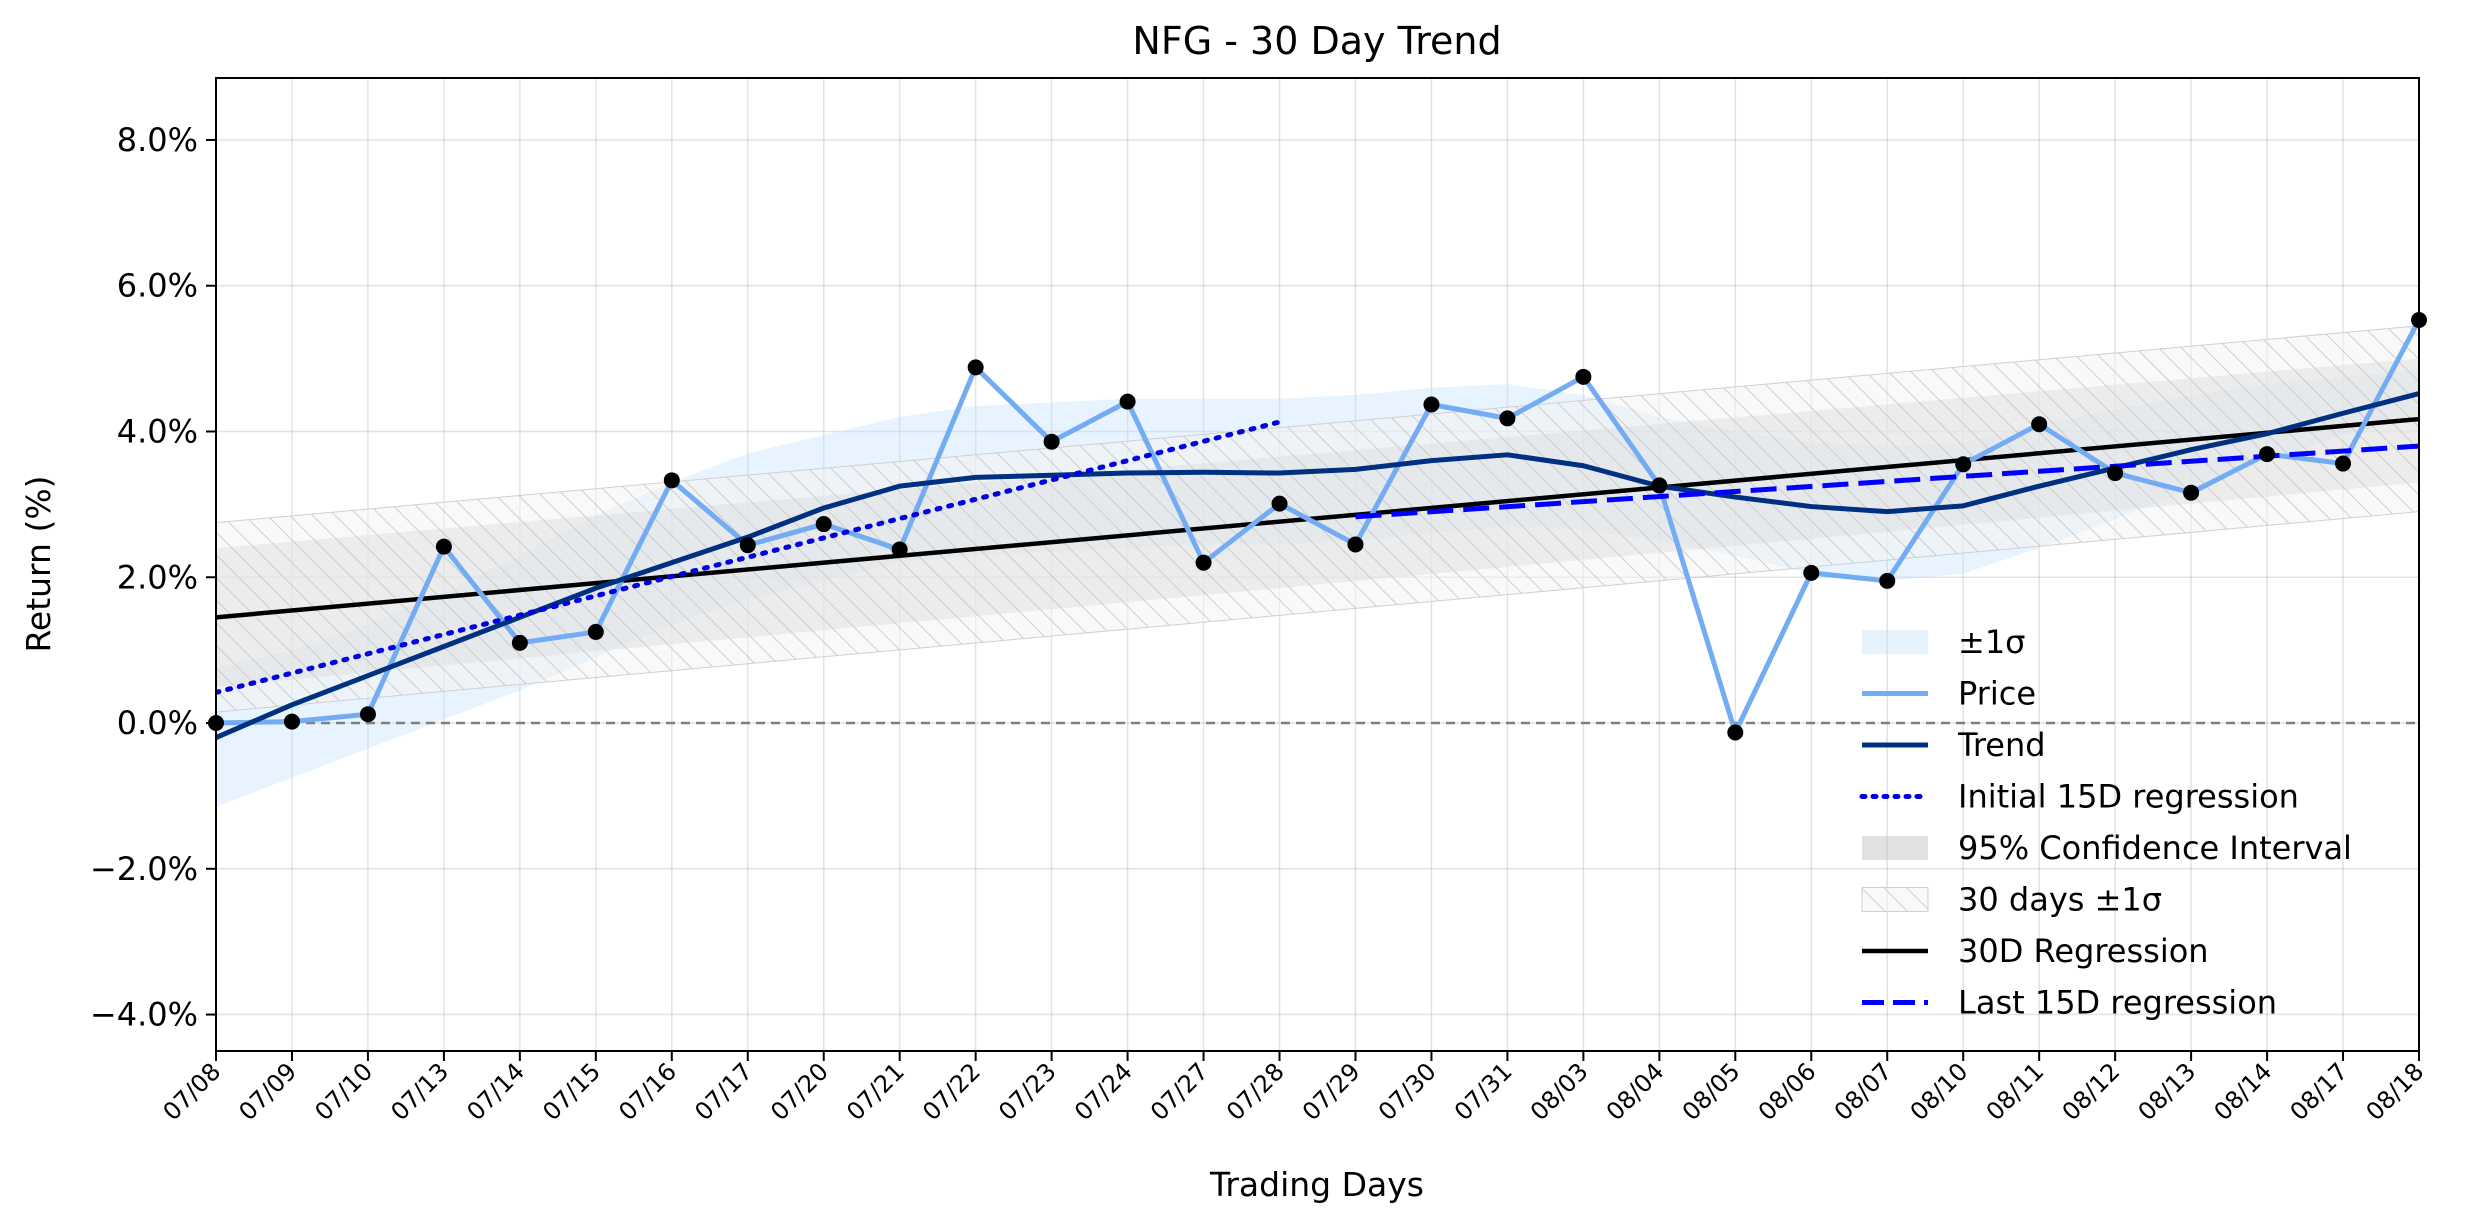  Describe the element at coordinates (1331, 1091) in the screenshot. I see `x-tick-label: 07/29` at that location.